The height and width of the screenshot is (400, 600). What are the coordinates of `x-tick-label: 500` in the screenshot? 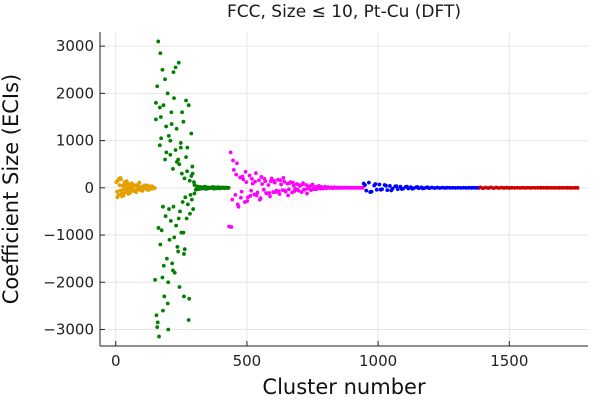 It's located at (247, 361).